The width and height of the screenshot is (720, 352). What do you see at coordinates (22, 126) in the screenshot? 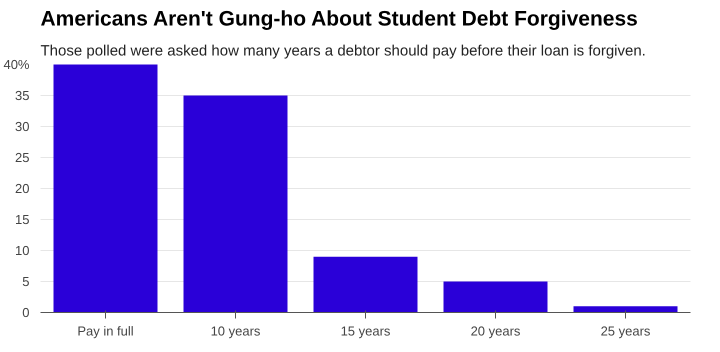
I see `y-tick-label: 30` at bounding box center [22, 126].